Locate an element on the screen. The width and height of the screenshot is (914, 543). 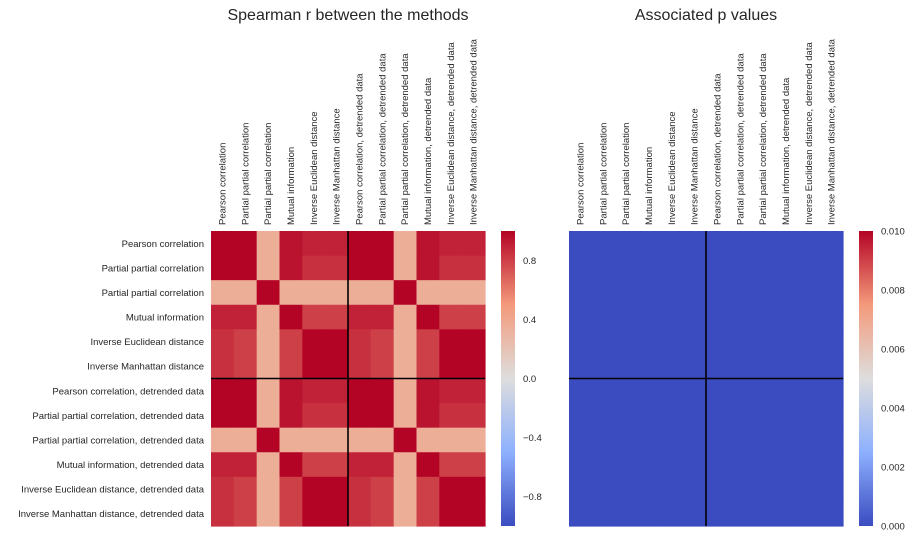
colorbar-tick-label: 0.8 is located at coordinates (529, 261).